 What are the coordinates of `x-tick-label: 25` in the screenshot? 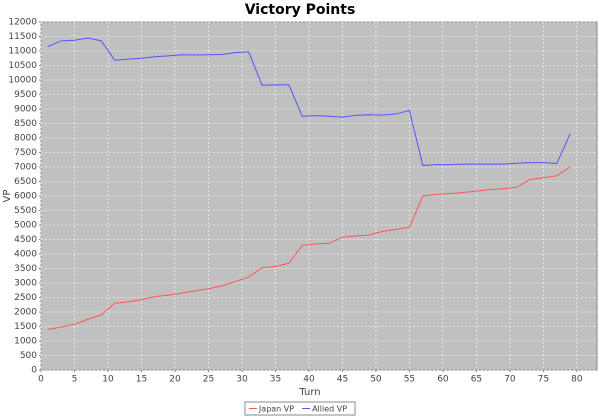 It's located at (208, 380).